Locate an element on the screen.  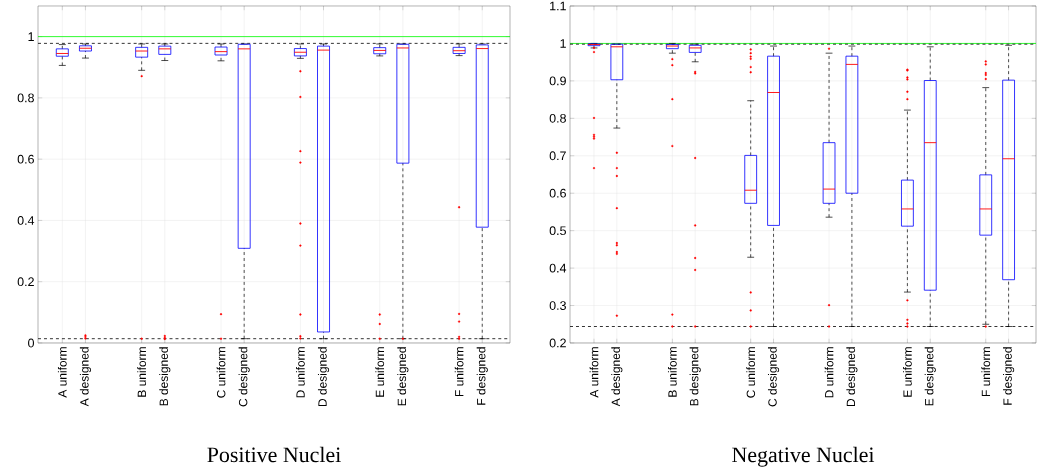
y-tick-label: 0.7 is located at coordinates (557, 156).